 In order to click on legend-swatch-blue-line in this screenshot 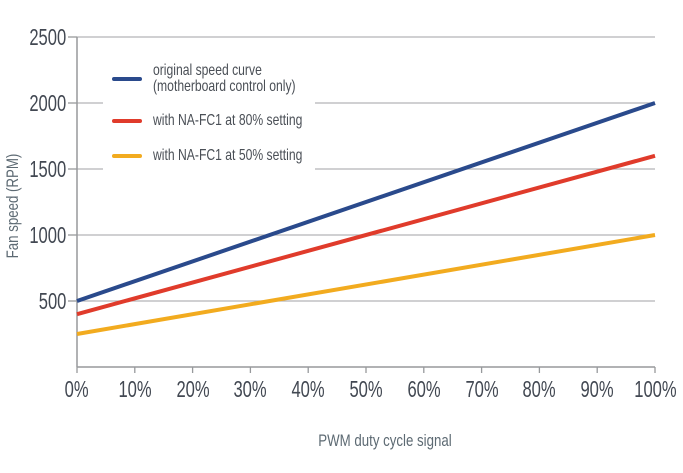, I will do `click(127, 79)`.